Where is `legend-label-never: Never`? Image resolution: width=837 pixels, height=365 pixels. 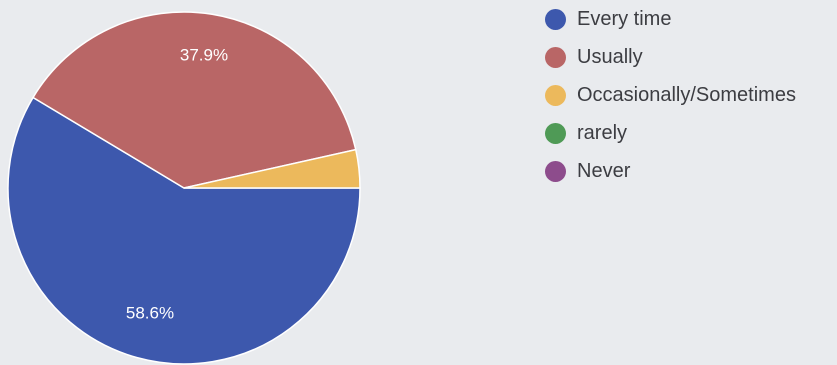 legend-label-never: Never is located at coordinates (604, 171).